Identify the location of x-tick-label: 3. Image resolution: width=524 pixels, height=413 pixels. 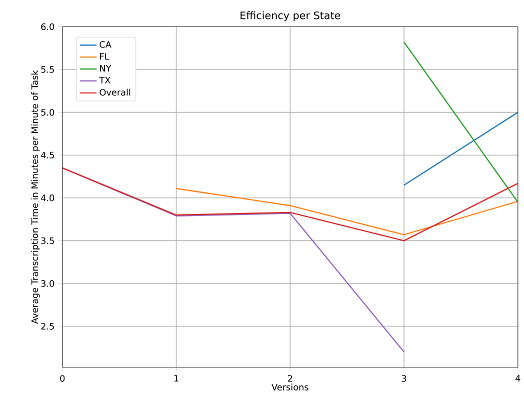
(404, 378).